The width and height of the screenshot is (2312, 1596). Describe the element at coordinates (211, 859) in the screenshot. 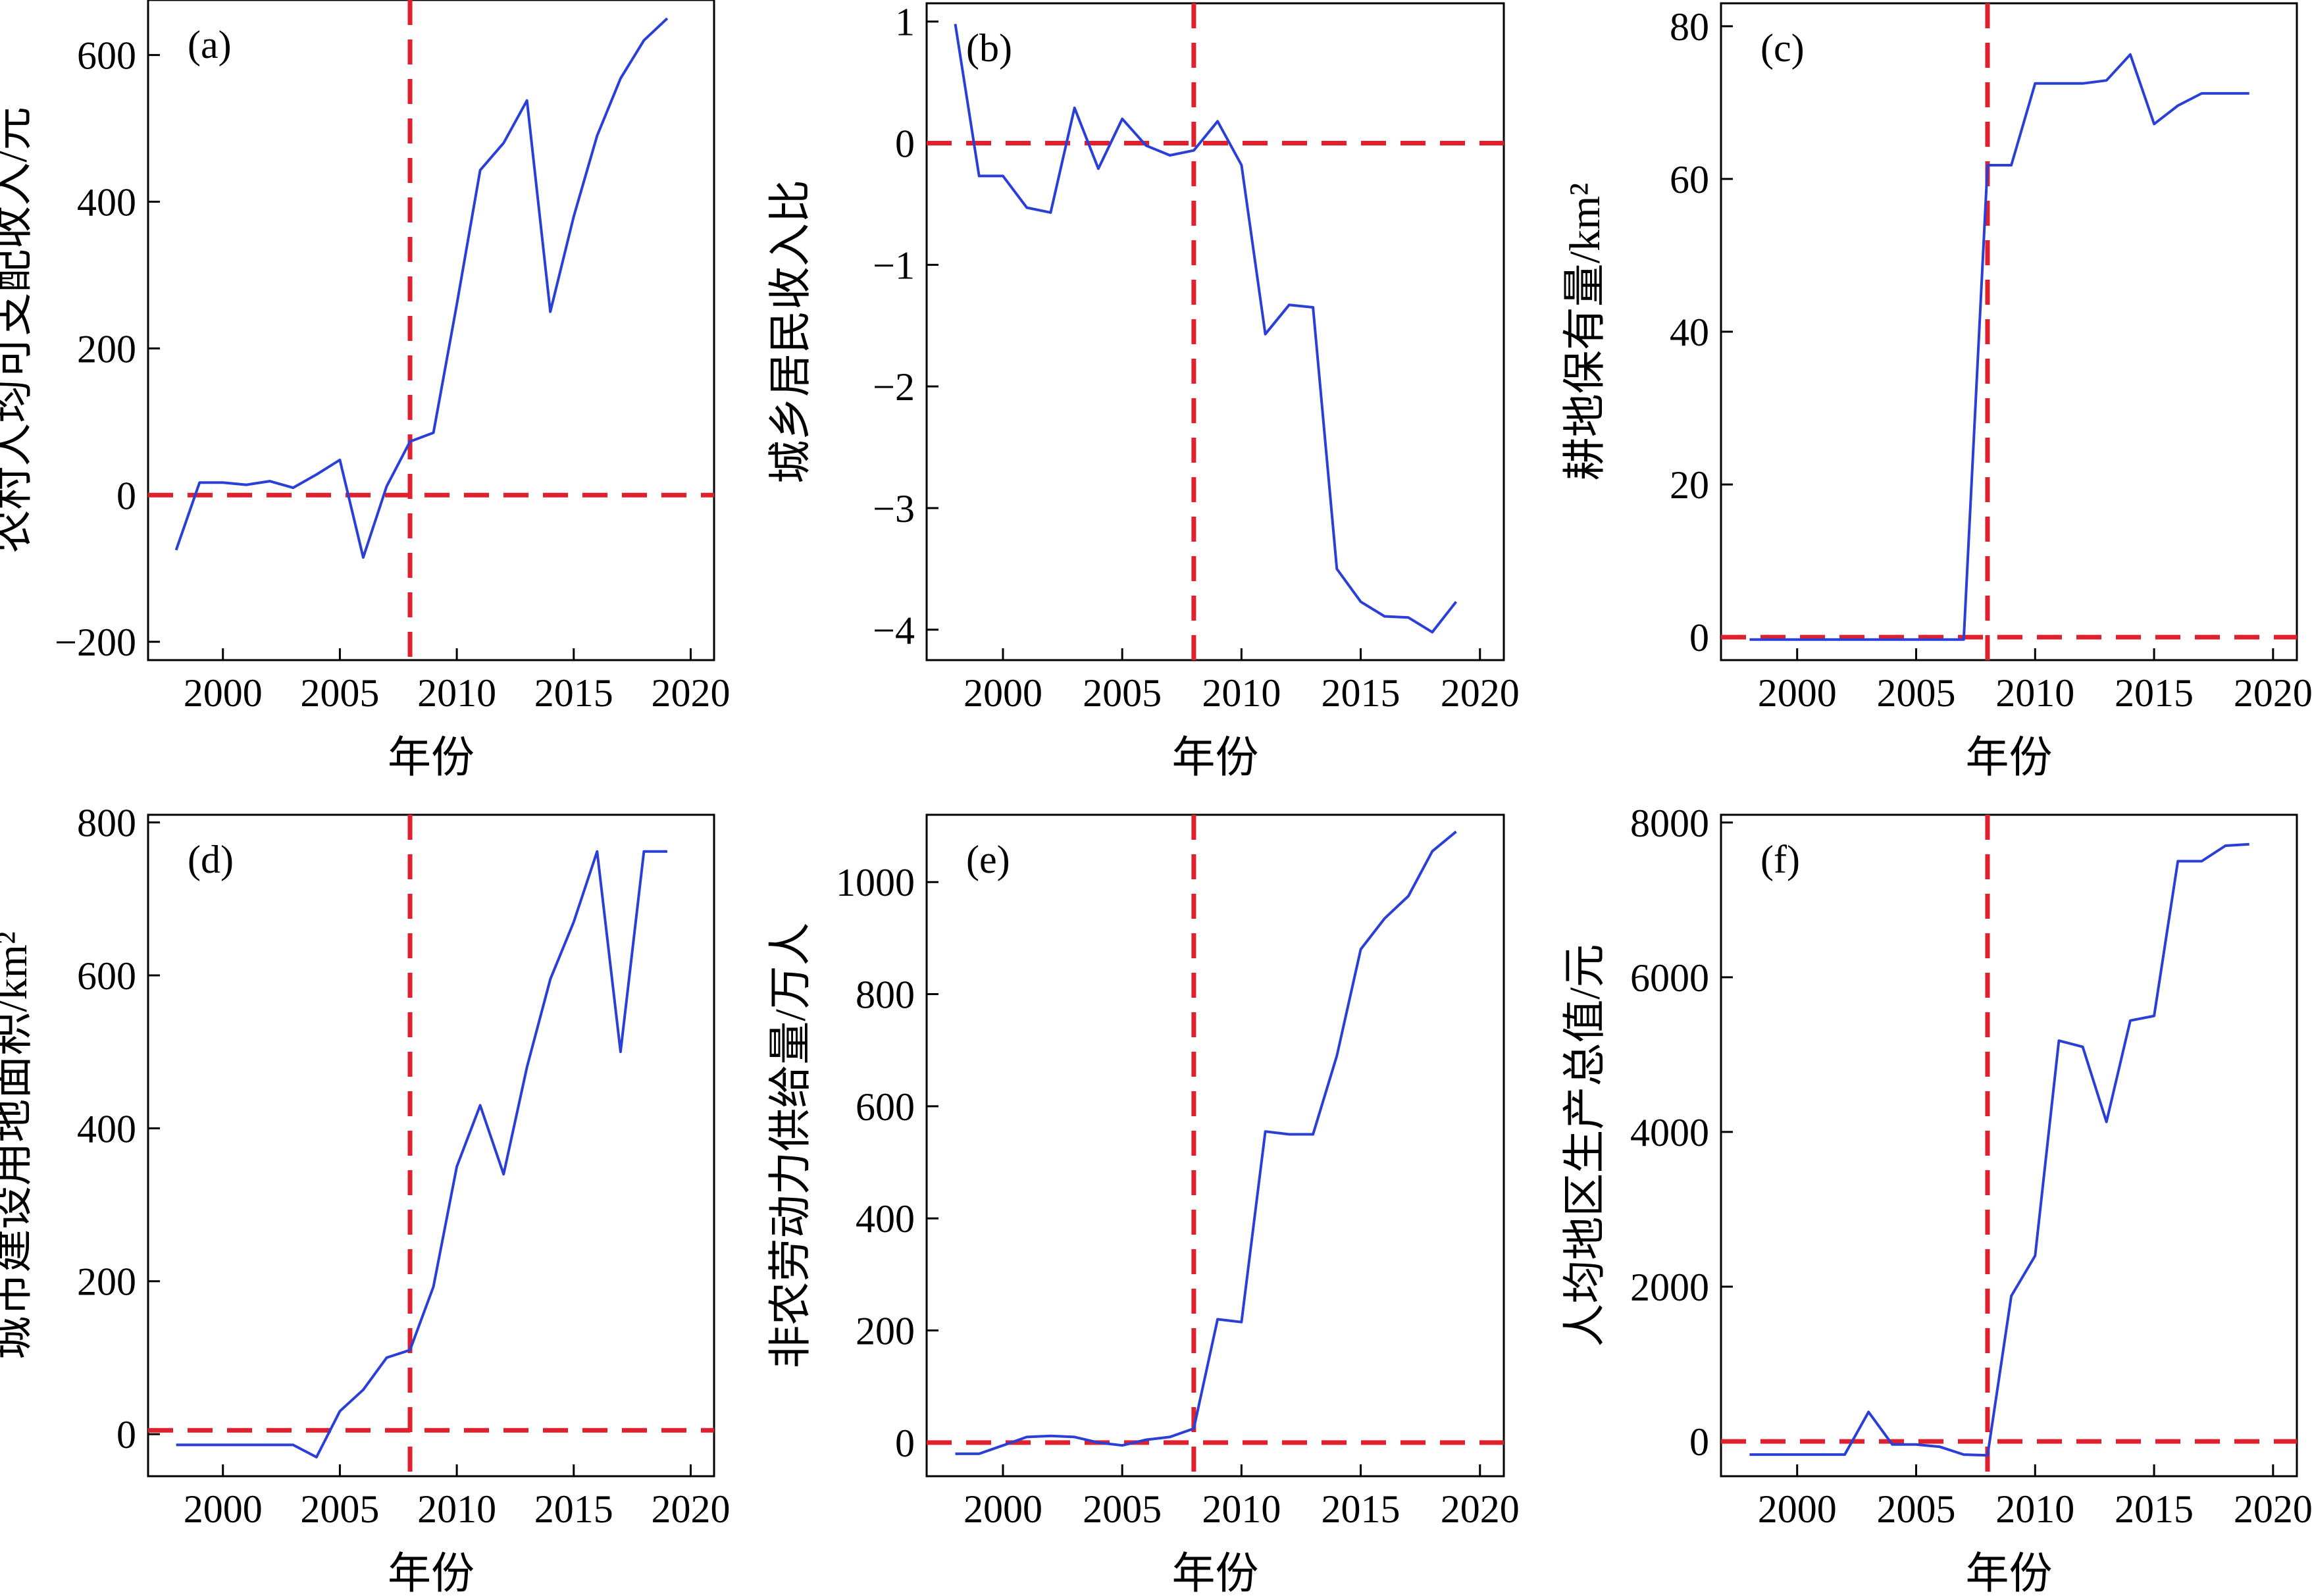

I see `panel-label: (d)` at that location.